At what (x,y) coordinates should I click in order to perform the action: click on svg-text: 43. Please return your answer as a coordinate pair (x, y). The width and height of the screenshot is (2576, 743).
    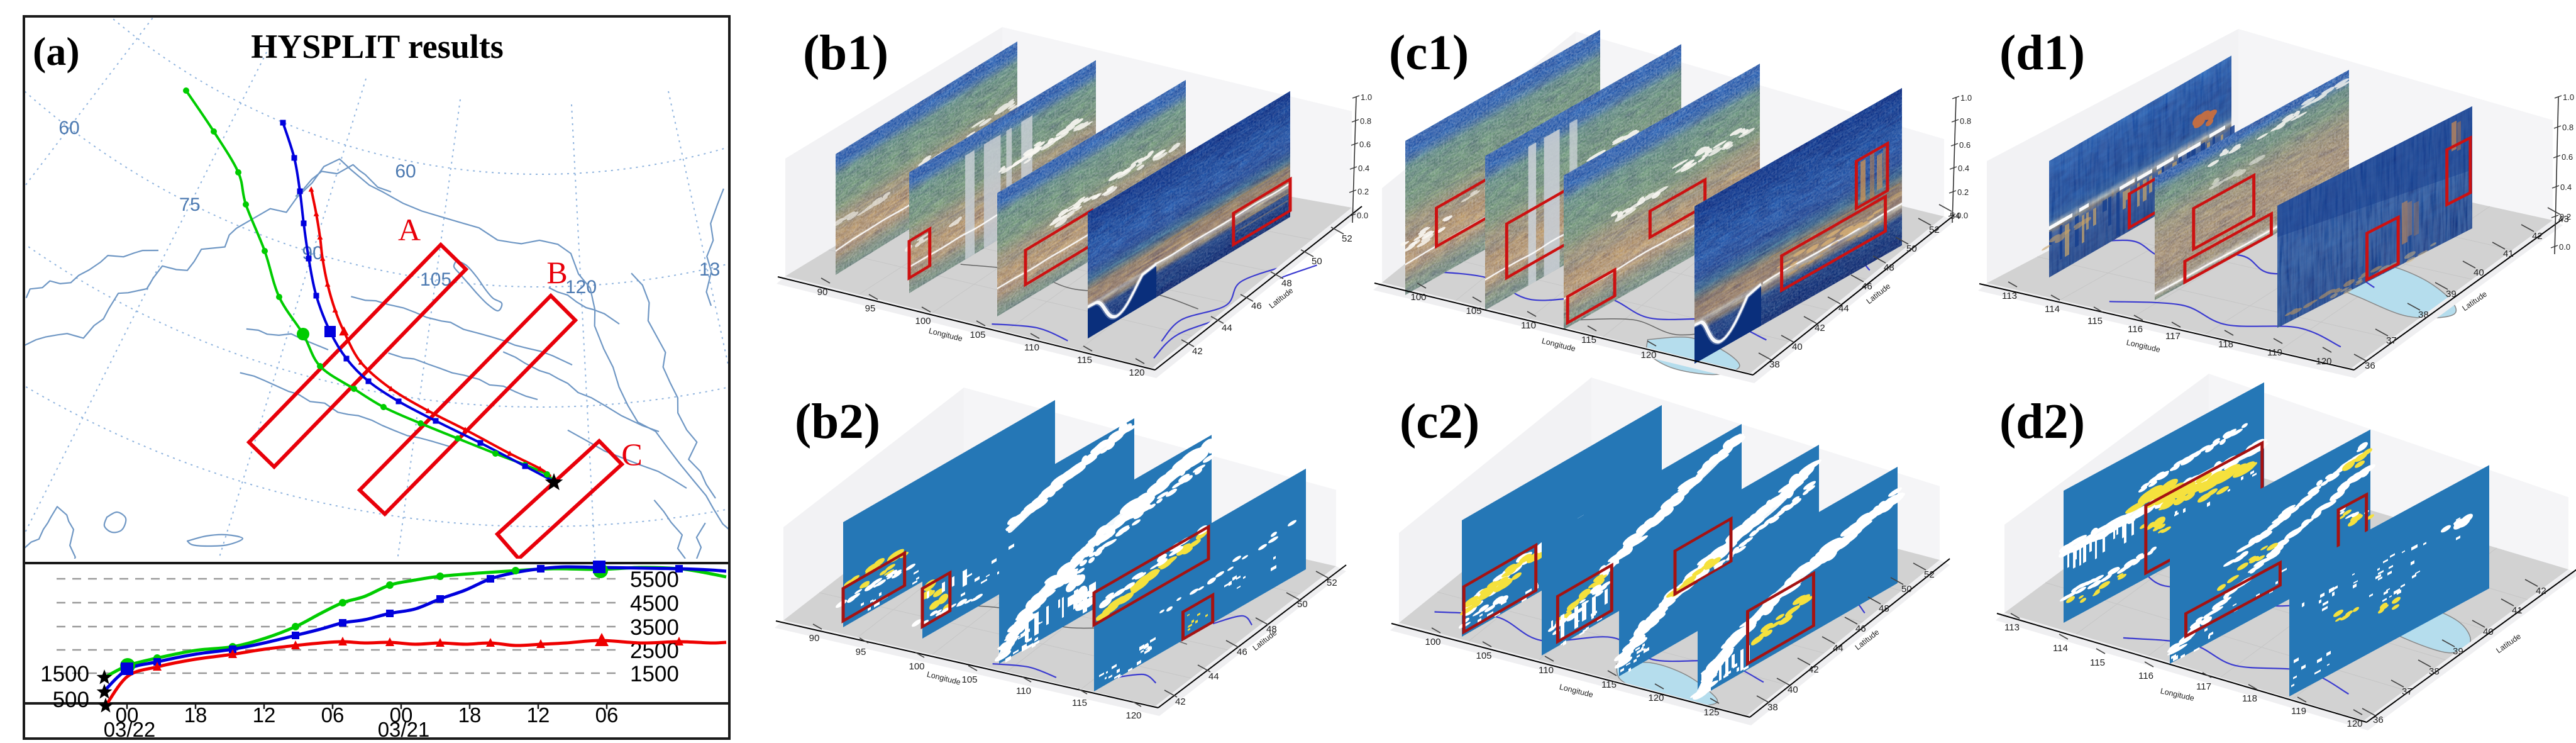
    Looking at the image, I should click on (2563, 219).